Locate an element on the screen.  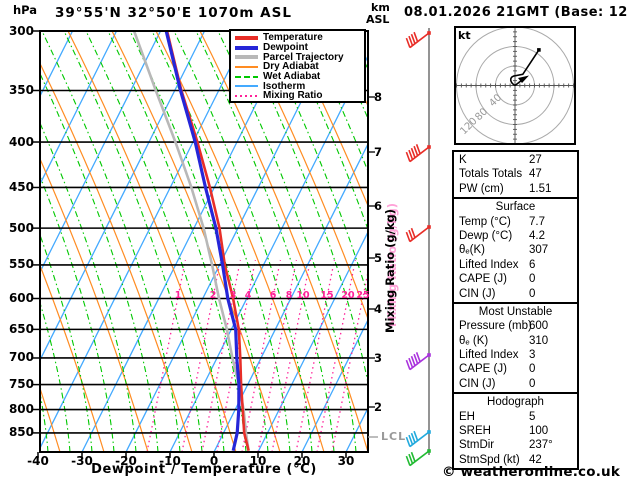
table-row: Temp (°C) 7.7 is located at coordinates (515, 222).